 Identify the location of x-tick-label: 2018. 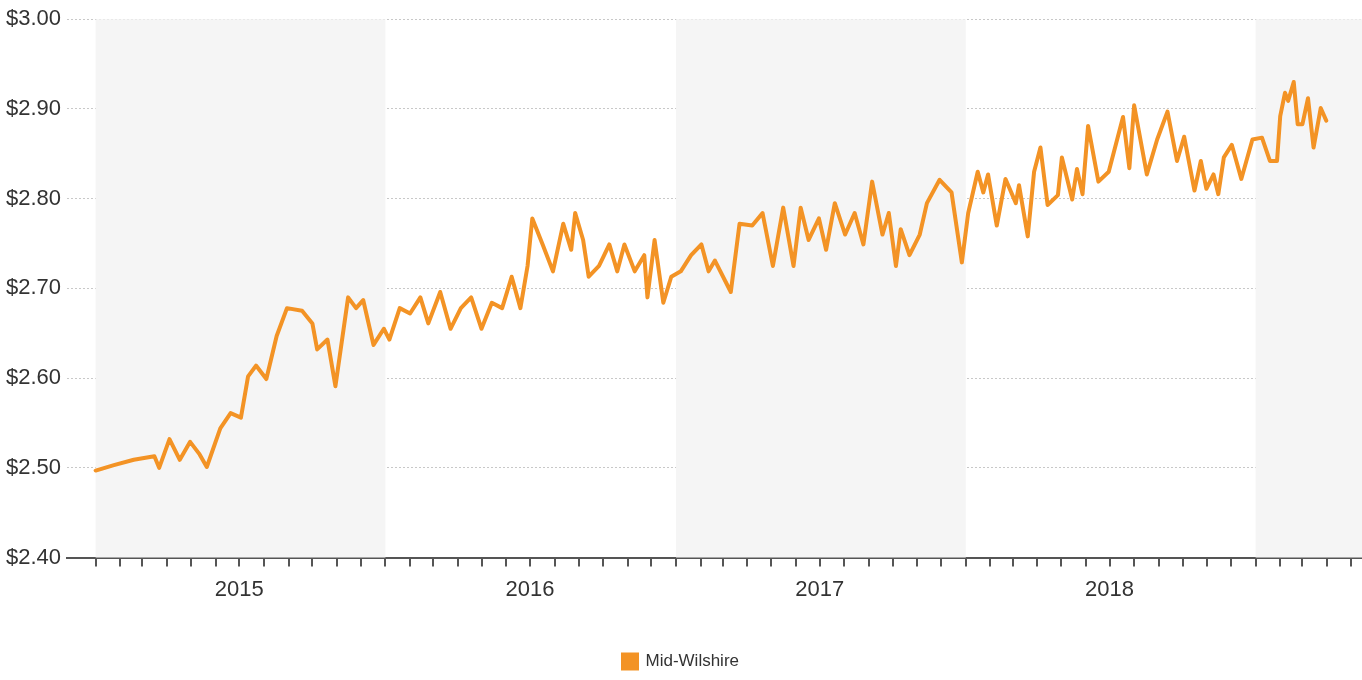
(1109, 588).